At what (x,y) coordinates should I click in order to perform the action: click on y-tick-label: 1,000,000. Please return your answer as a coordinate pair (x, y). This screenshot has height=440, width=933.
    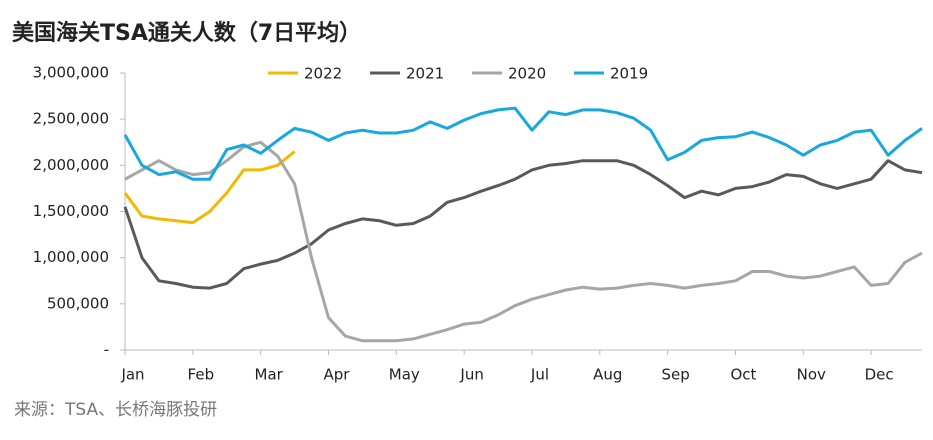
    Looking at the image, I should click on (71, 257).